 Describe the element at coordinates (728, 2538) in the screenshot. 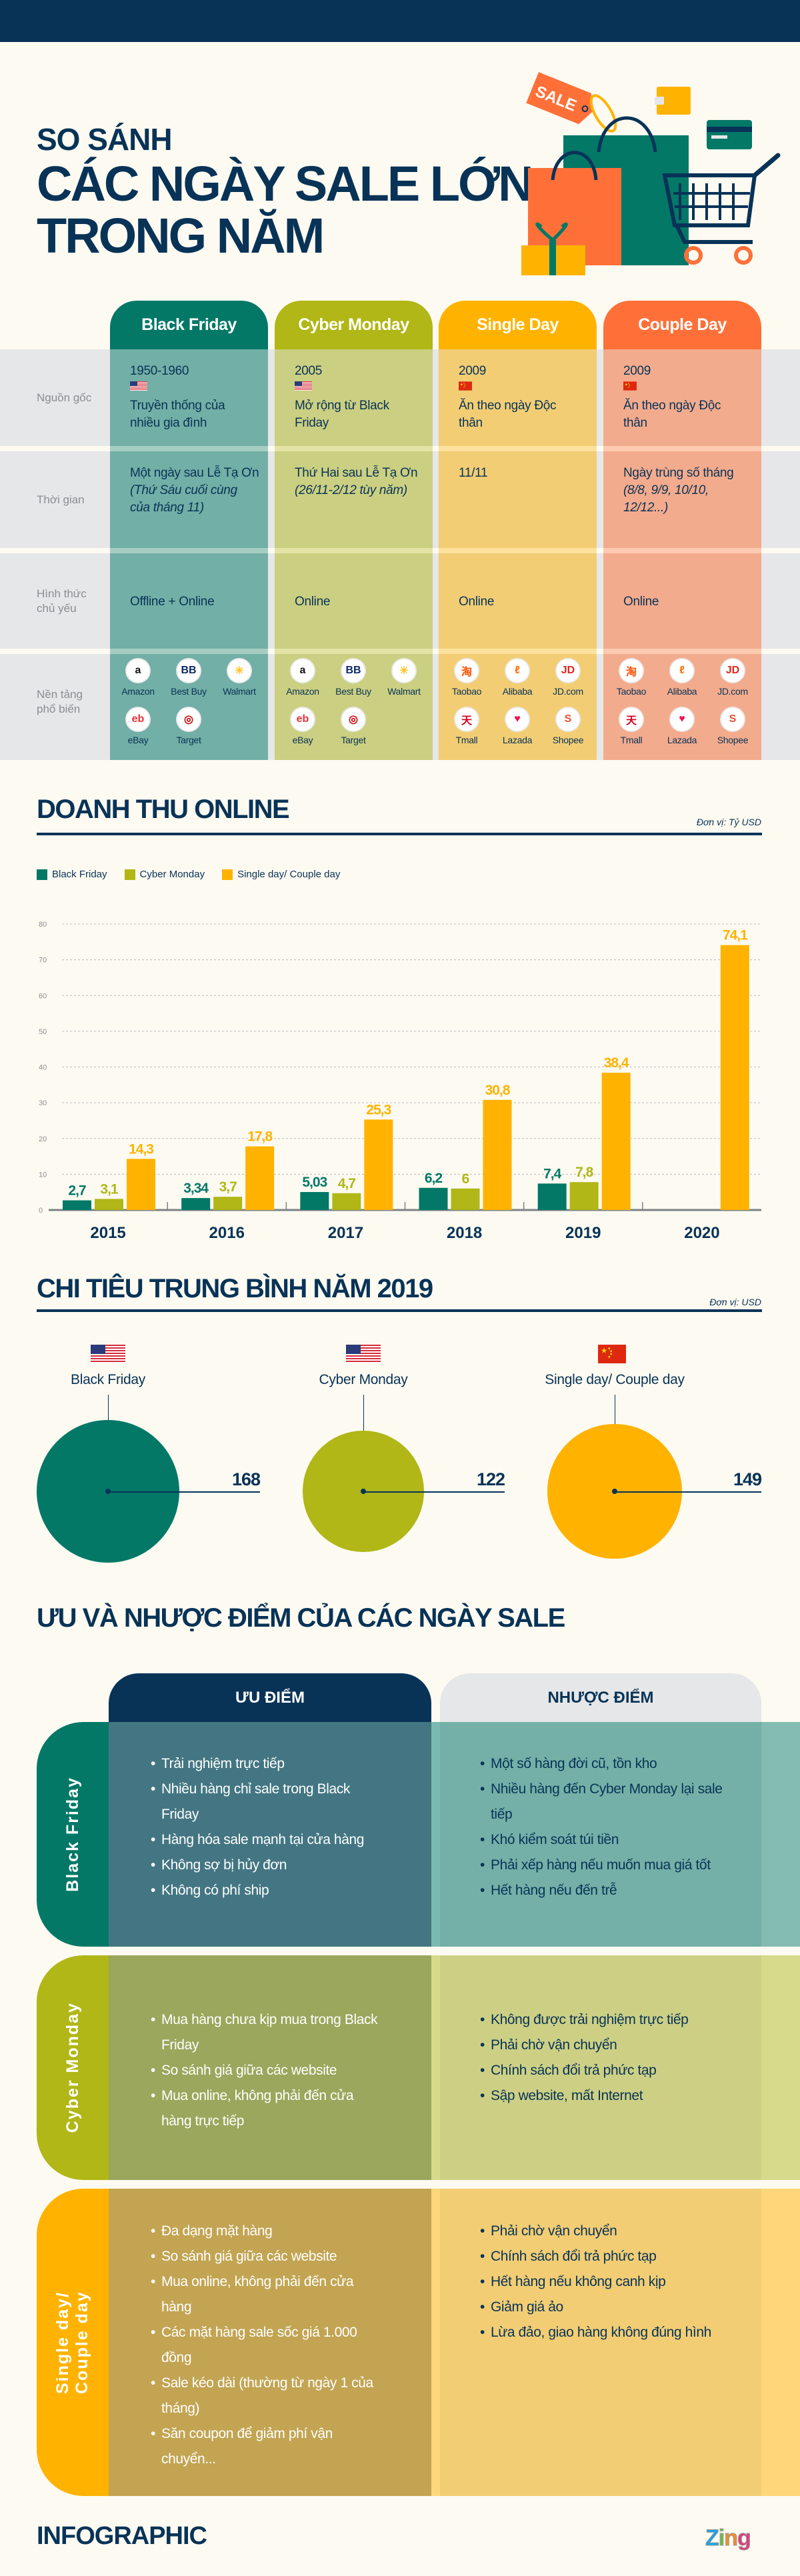

I see `zing-logo: Zing` at that location.